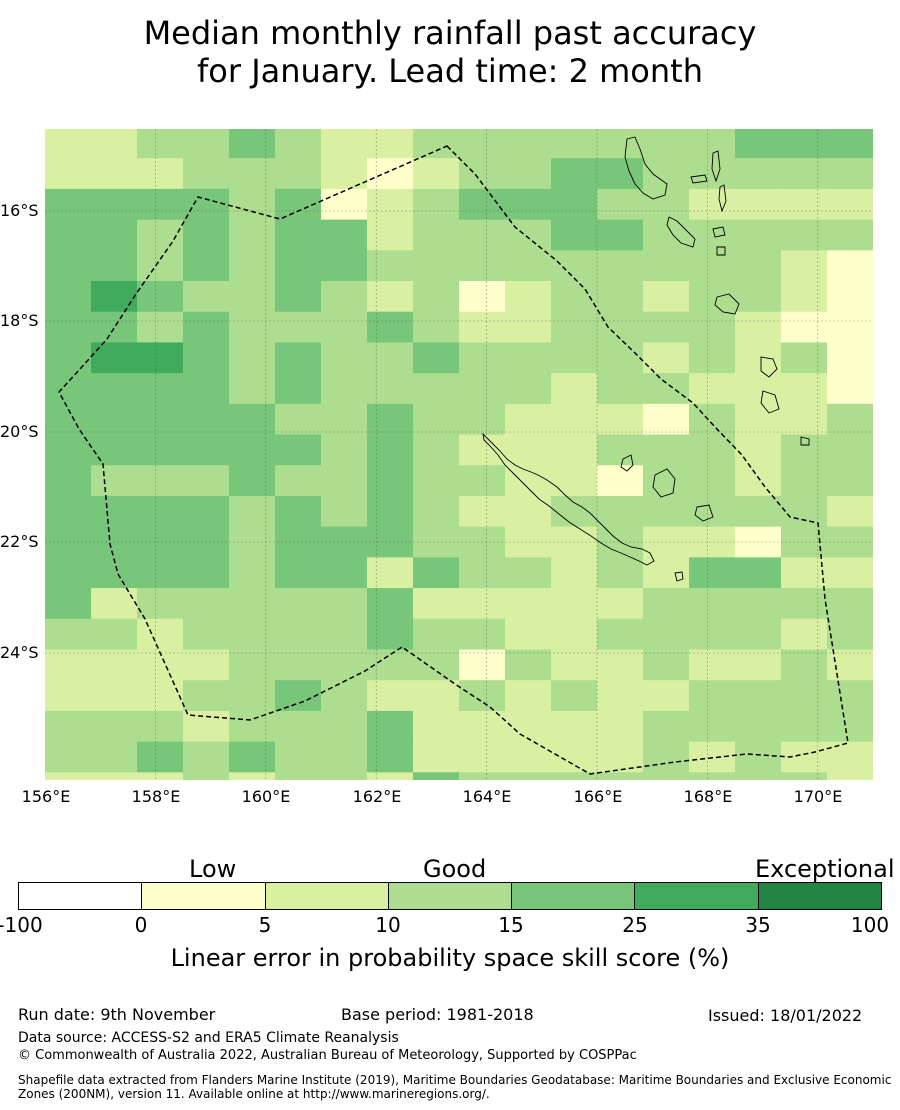 This screenshot has height=1110, width=900. Describe the element at coordinates (388, 925) in the screenshot. I see `colorbar-tick: 10` at that location.